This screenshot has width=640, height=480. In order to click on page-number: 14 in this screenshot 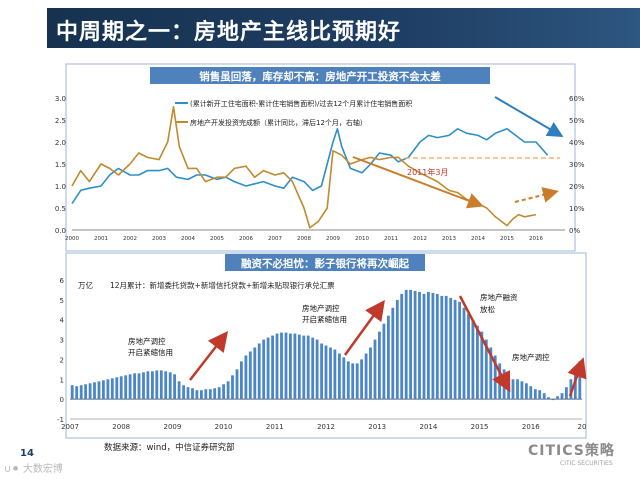, I will do `click(27, 453)`.